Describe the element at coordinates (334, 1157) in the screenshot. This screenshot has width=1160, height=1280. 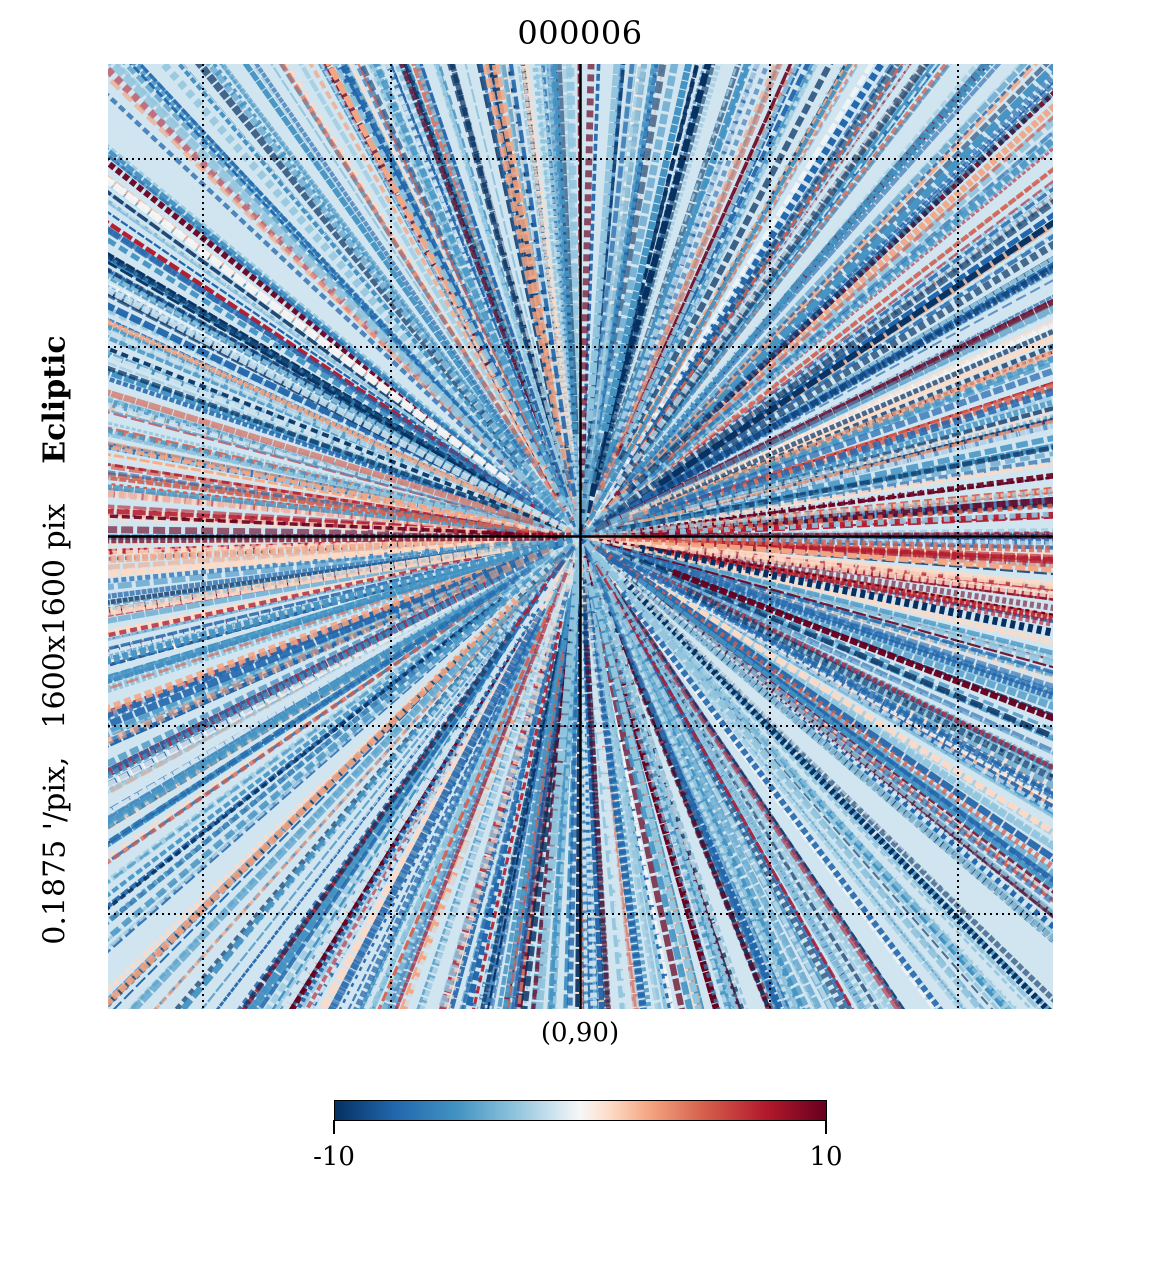
I see `colorbar-min-label: -10` at that location.